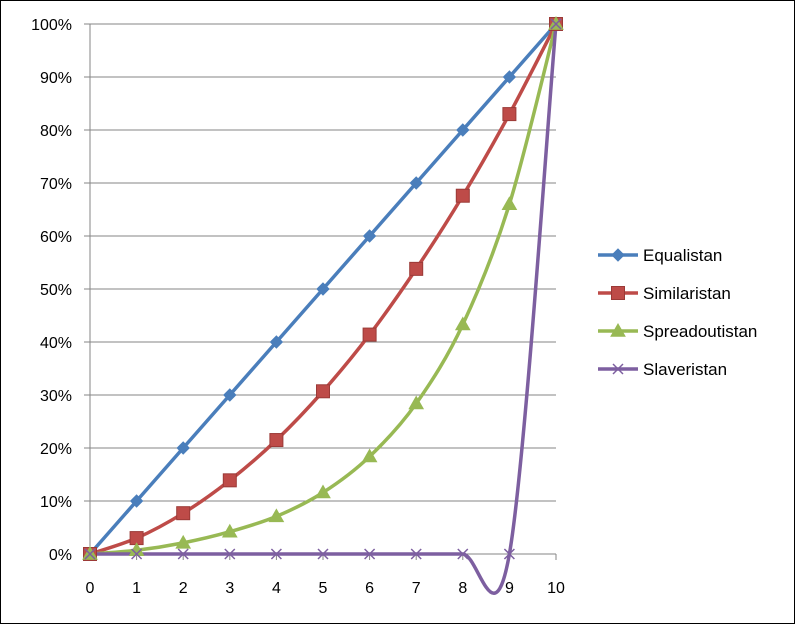 The height and width of the screenshot is (624, 795). Describe the element at coordinates (56, 396) in the screenshot. I see `y-tick-label: 30%` at that location.